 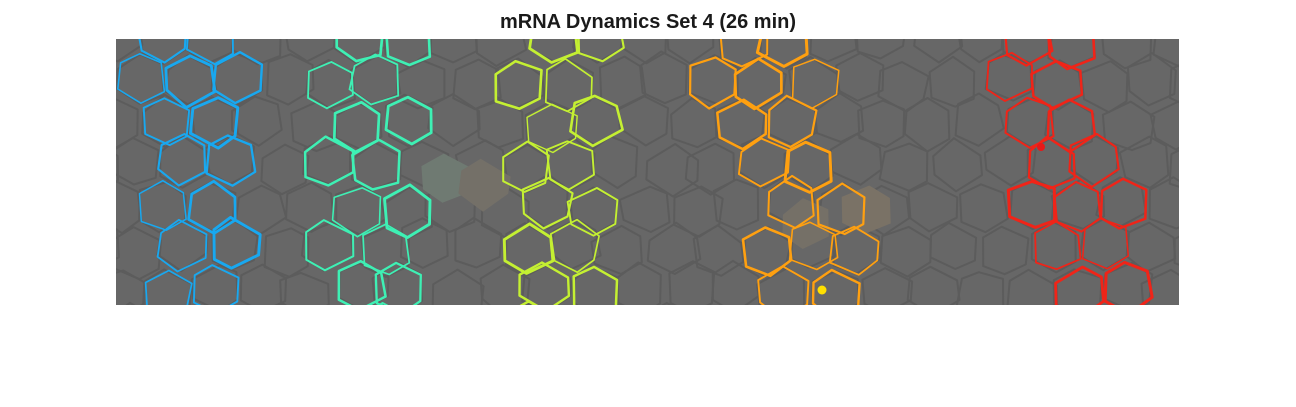 What do you see at coordinates (1041, 147) in the screenshot?
I see `marker-red` at bounding box center [1041, 147].